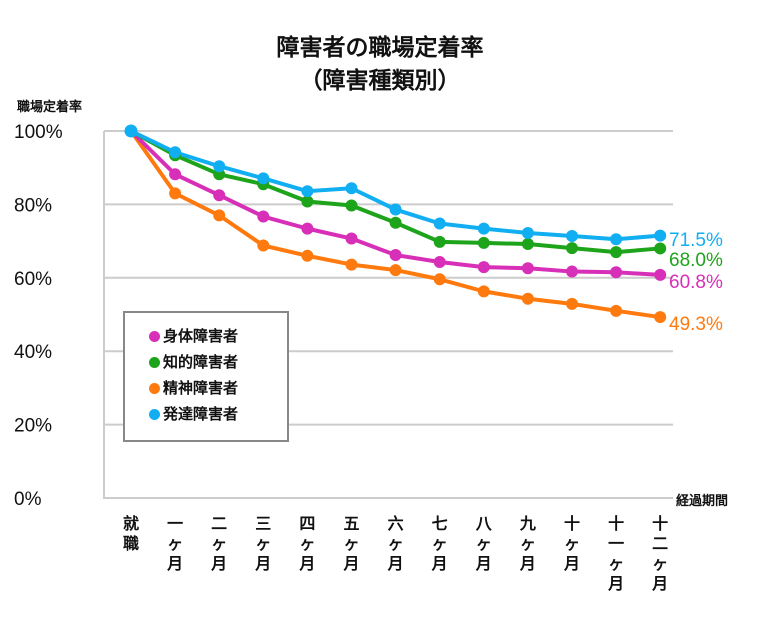  What do you see at coordinates (696, 260) in the screenshot?
I see `end-value-label: 68.0%` at bounding box center [696, 260].